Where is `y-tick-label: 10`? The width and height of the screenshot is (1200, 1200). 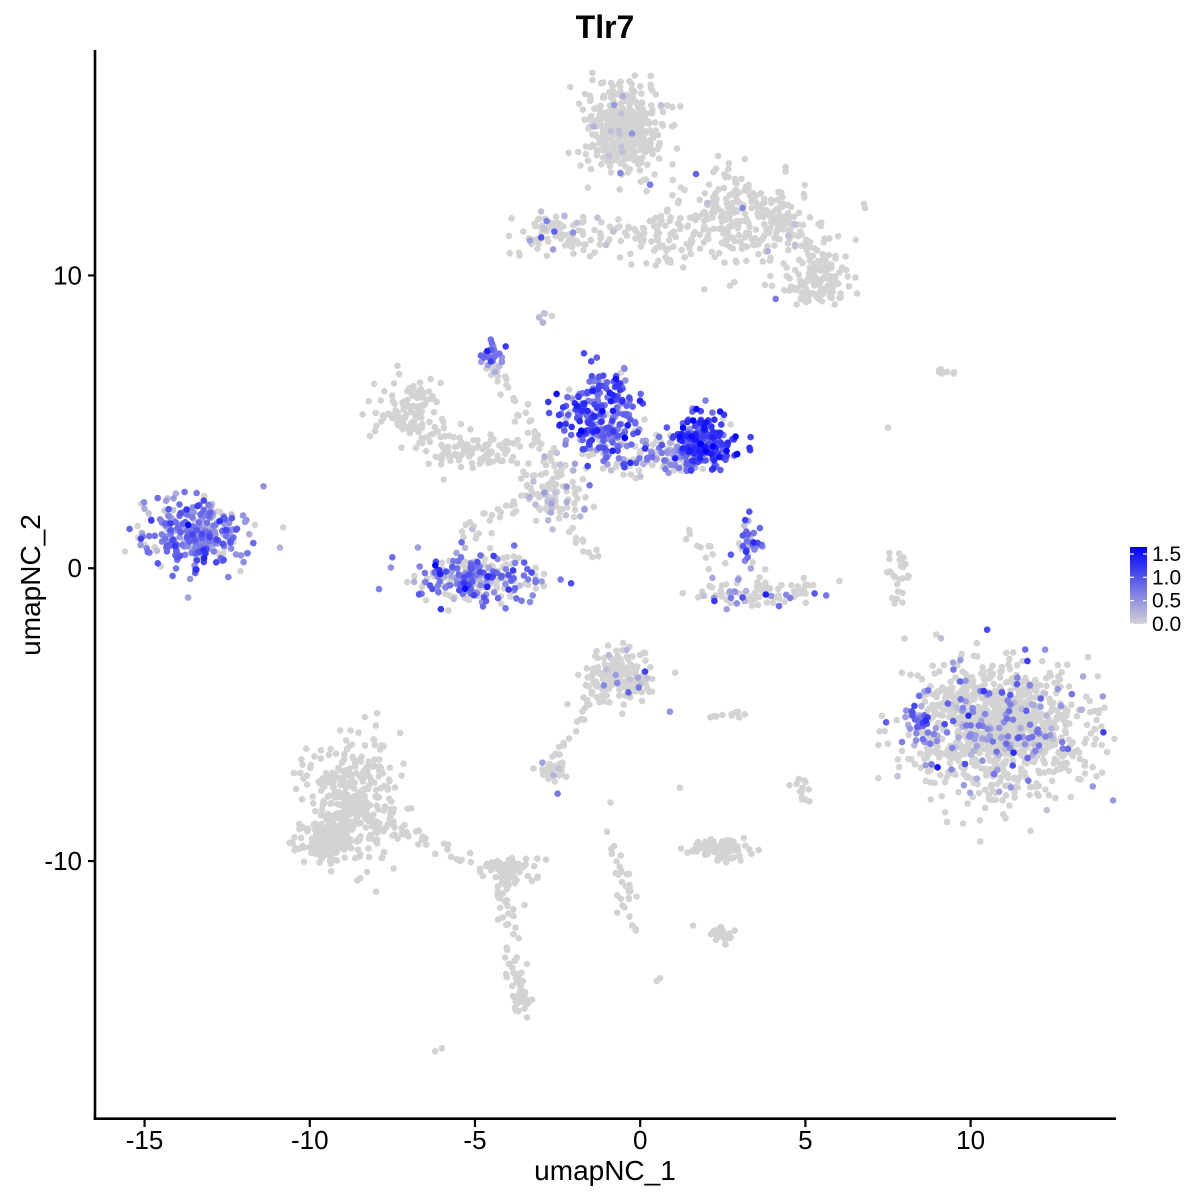 y-tick-label: 10 is located at coordinates (67, 275).